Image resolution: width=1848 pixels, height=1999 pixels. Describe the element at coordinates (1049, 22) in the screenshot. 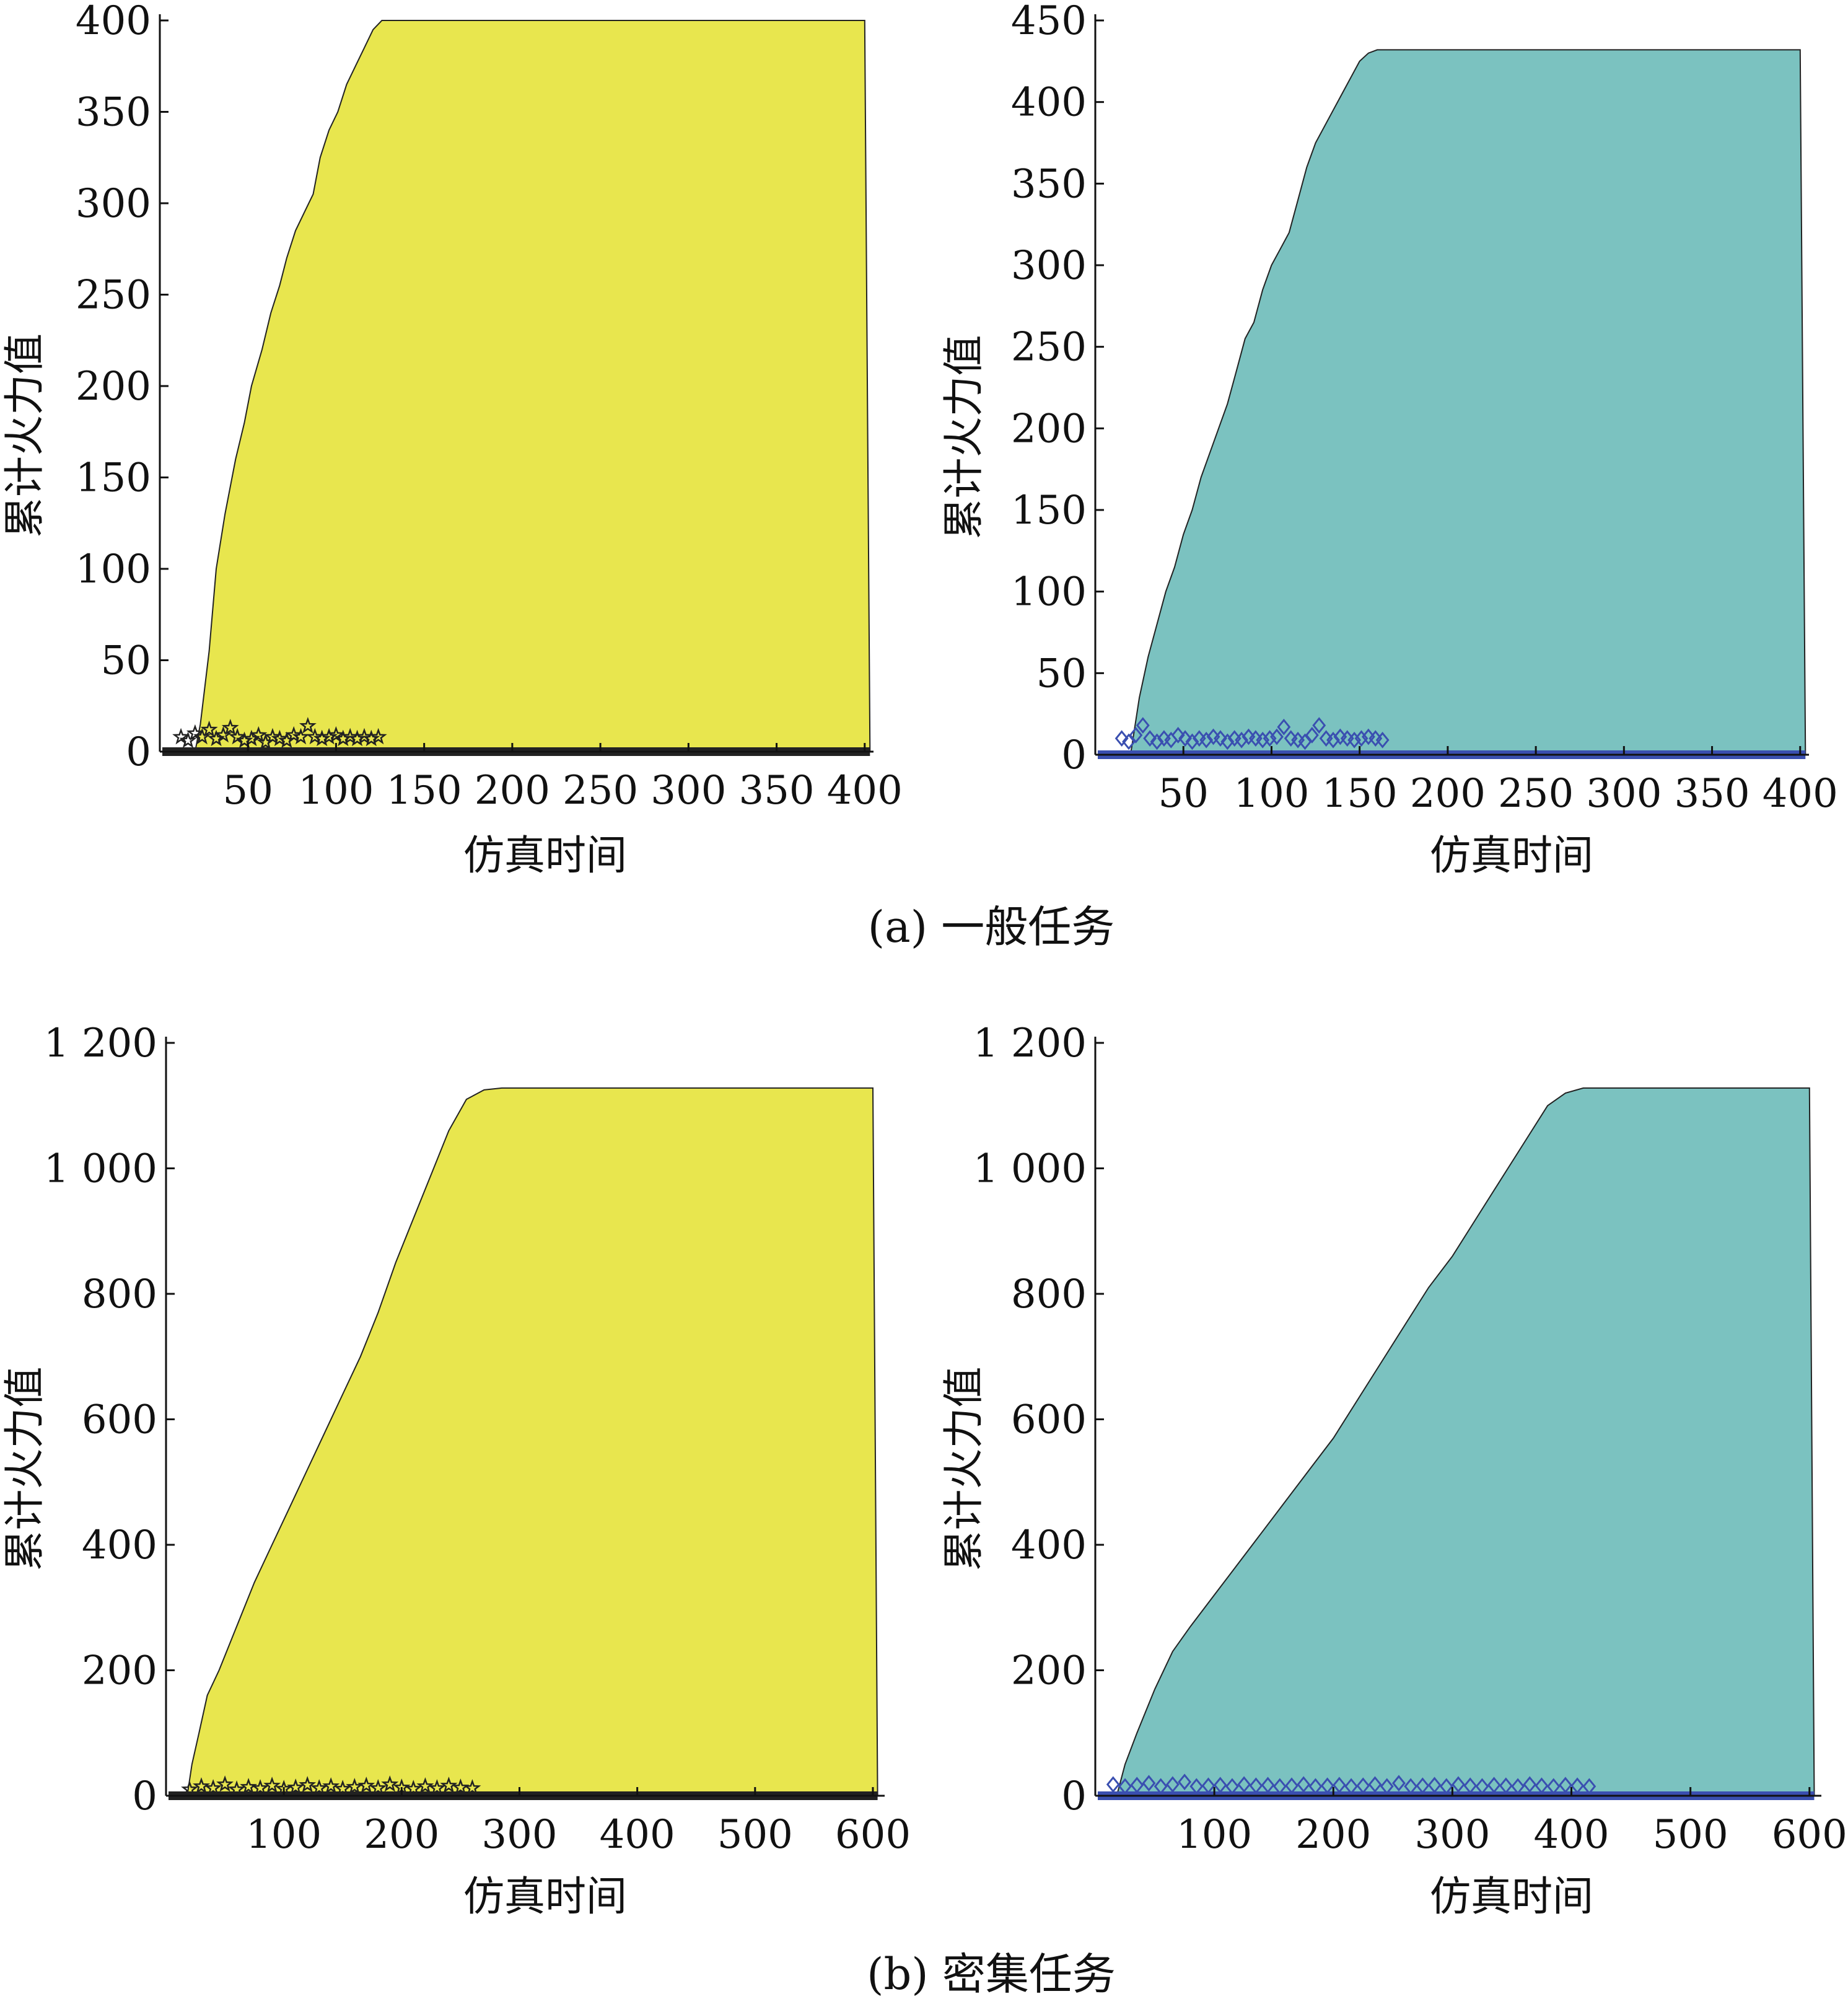

I see `y-tick-label: 450` at that location.